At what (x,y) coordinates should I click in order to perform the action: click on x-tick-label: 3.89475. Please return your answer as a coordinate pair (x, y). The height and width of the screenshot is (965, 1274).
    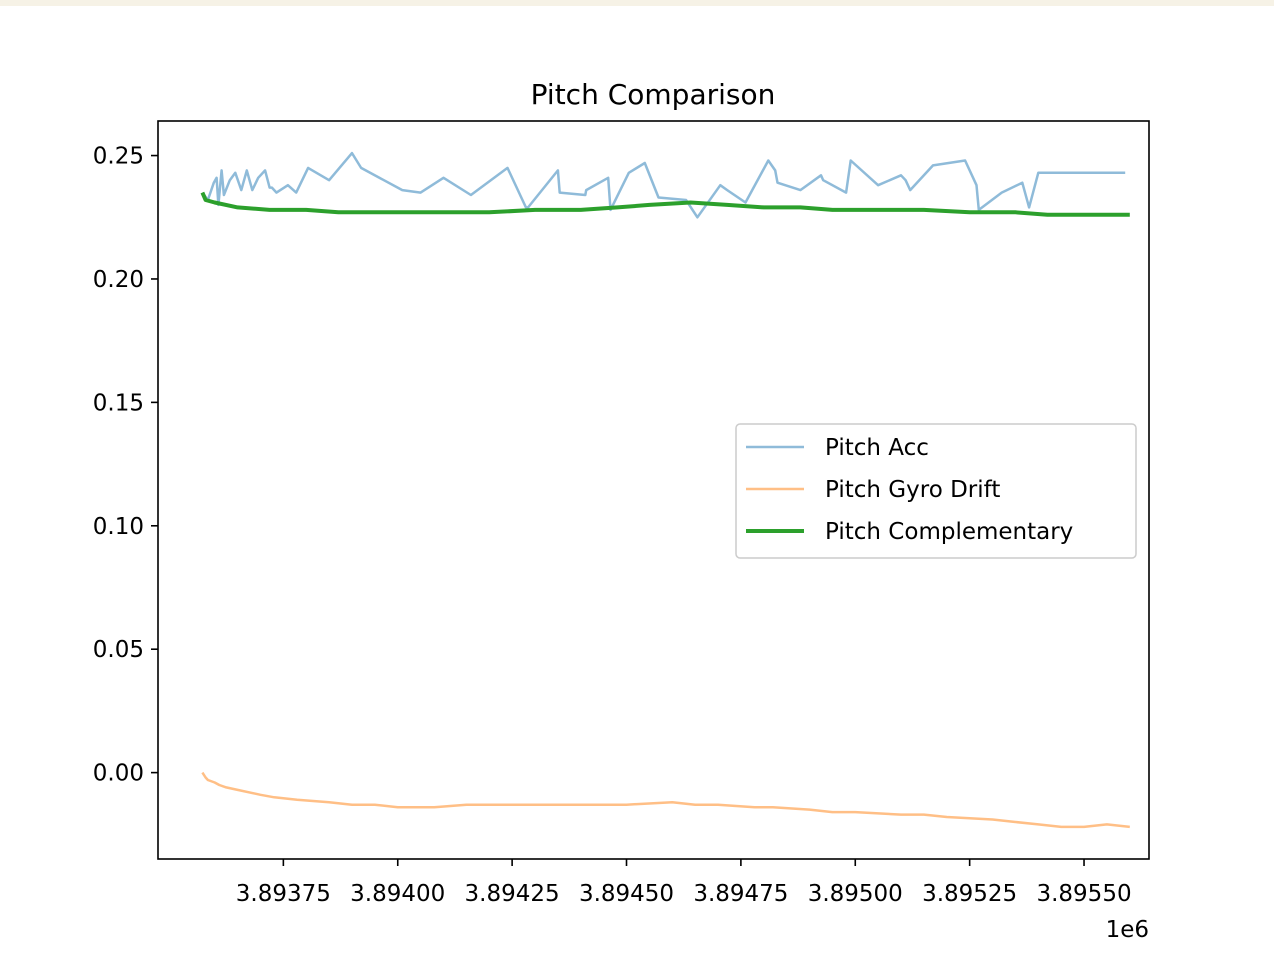
    Looking at the image, I should click on (740, 894).